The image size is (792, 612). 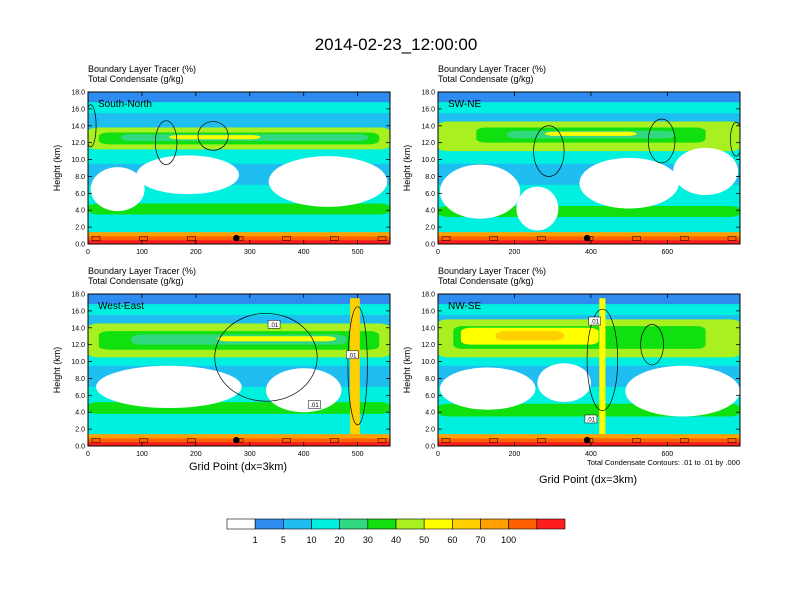 What do you see at coordinates (142, 454) in the screenshot?
I see `x-tick-label: 100` at bounding box center [142, 454].